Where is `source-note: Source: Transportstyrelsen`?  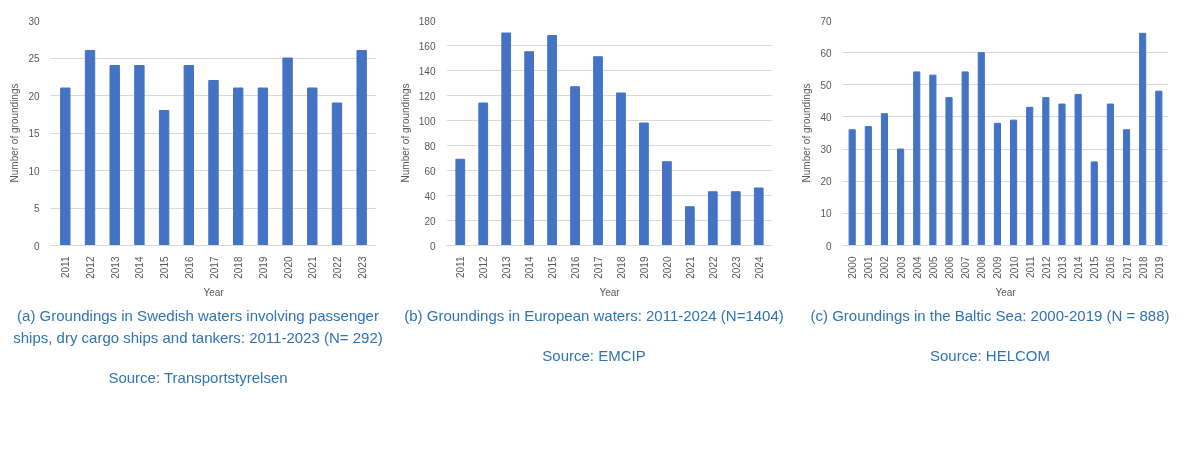 source-note: Source: Transportstyrelsen is located at coordinates (198, 377).